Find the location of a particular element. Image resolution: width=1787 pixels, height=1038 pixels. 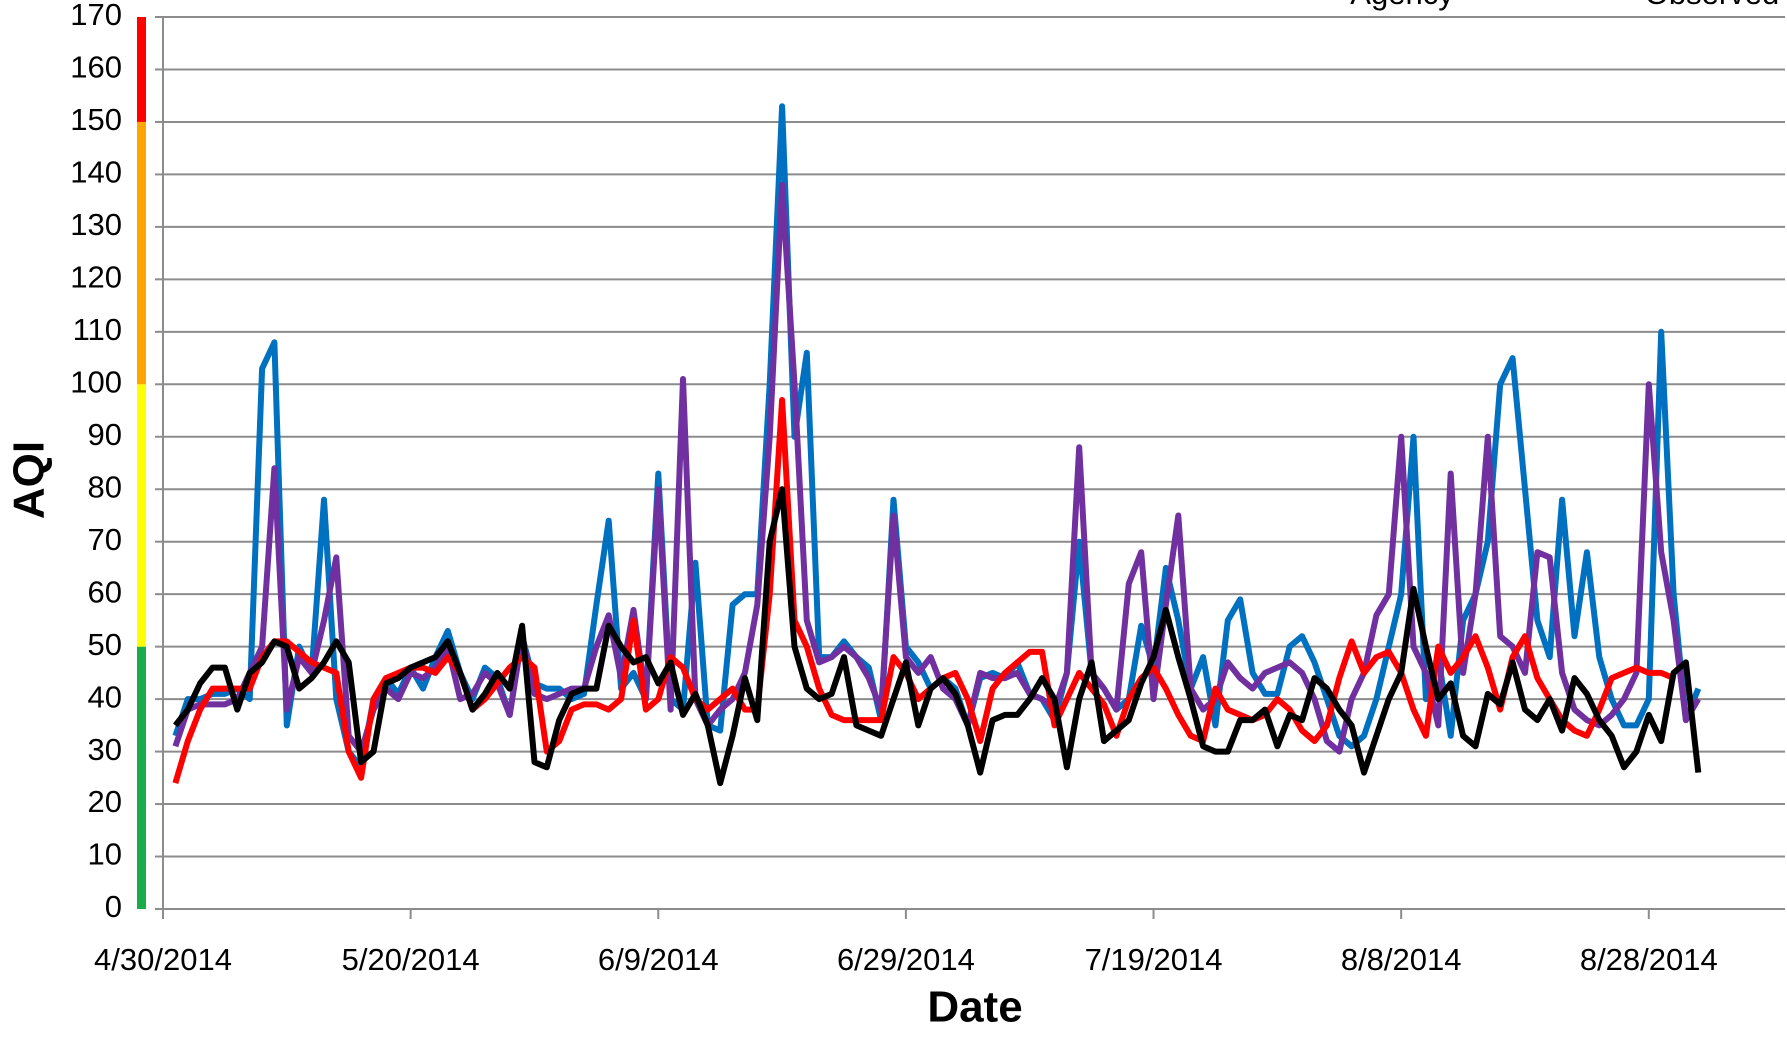

y-tick-label: 0 is located at coordinates (113, 906).